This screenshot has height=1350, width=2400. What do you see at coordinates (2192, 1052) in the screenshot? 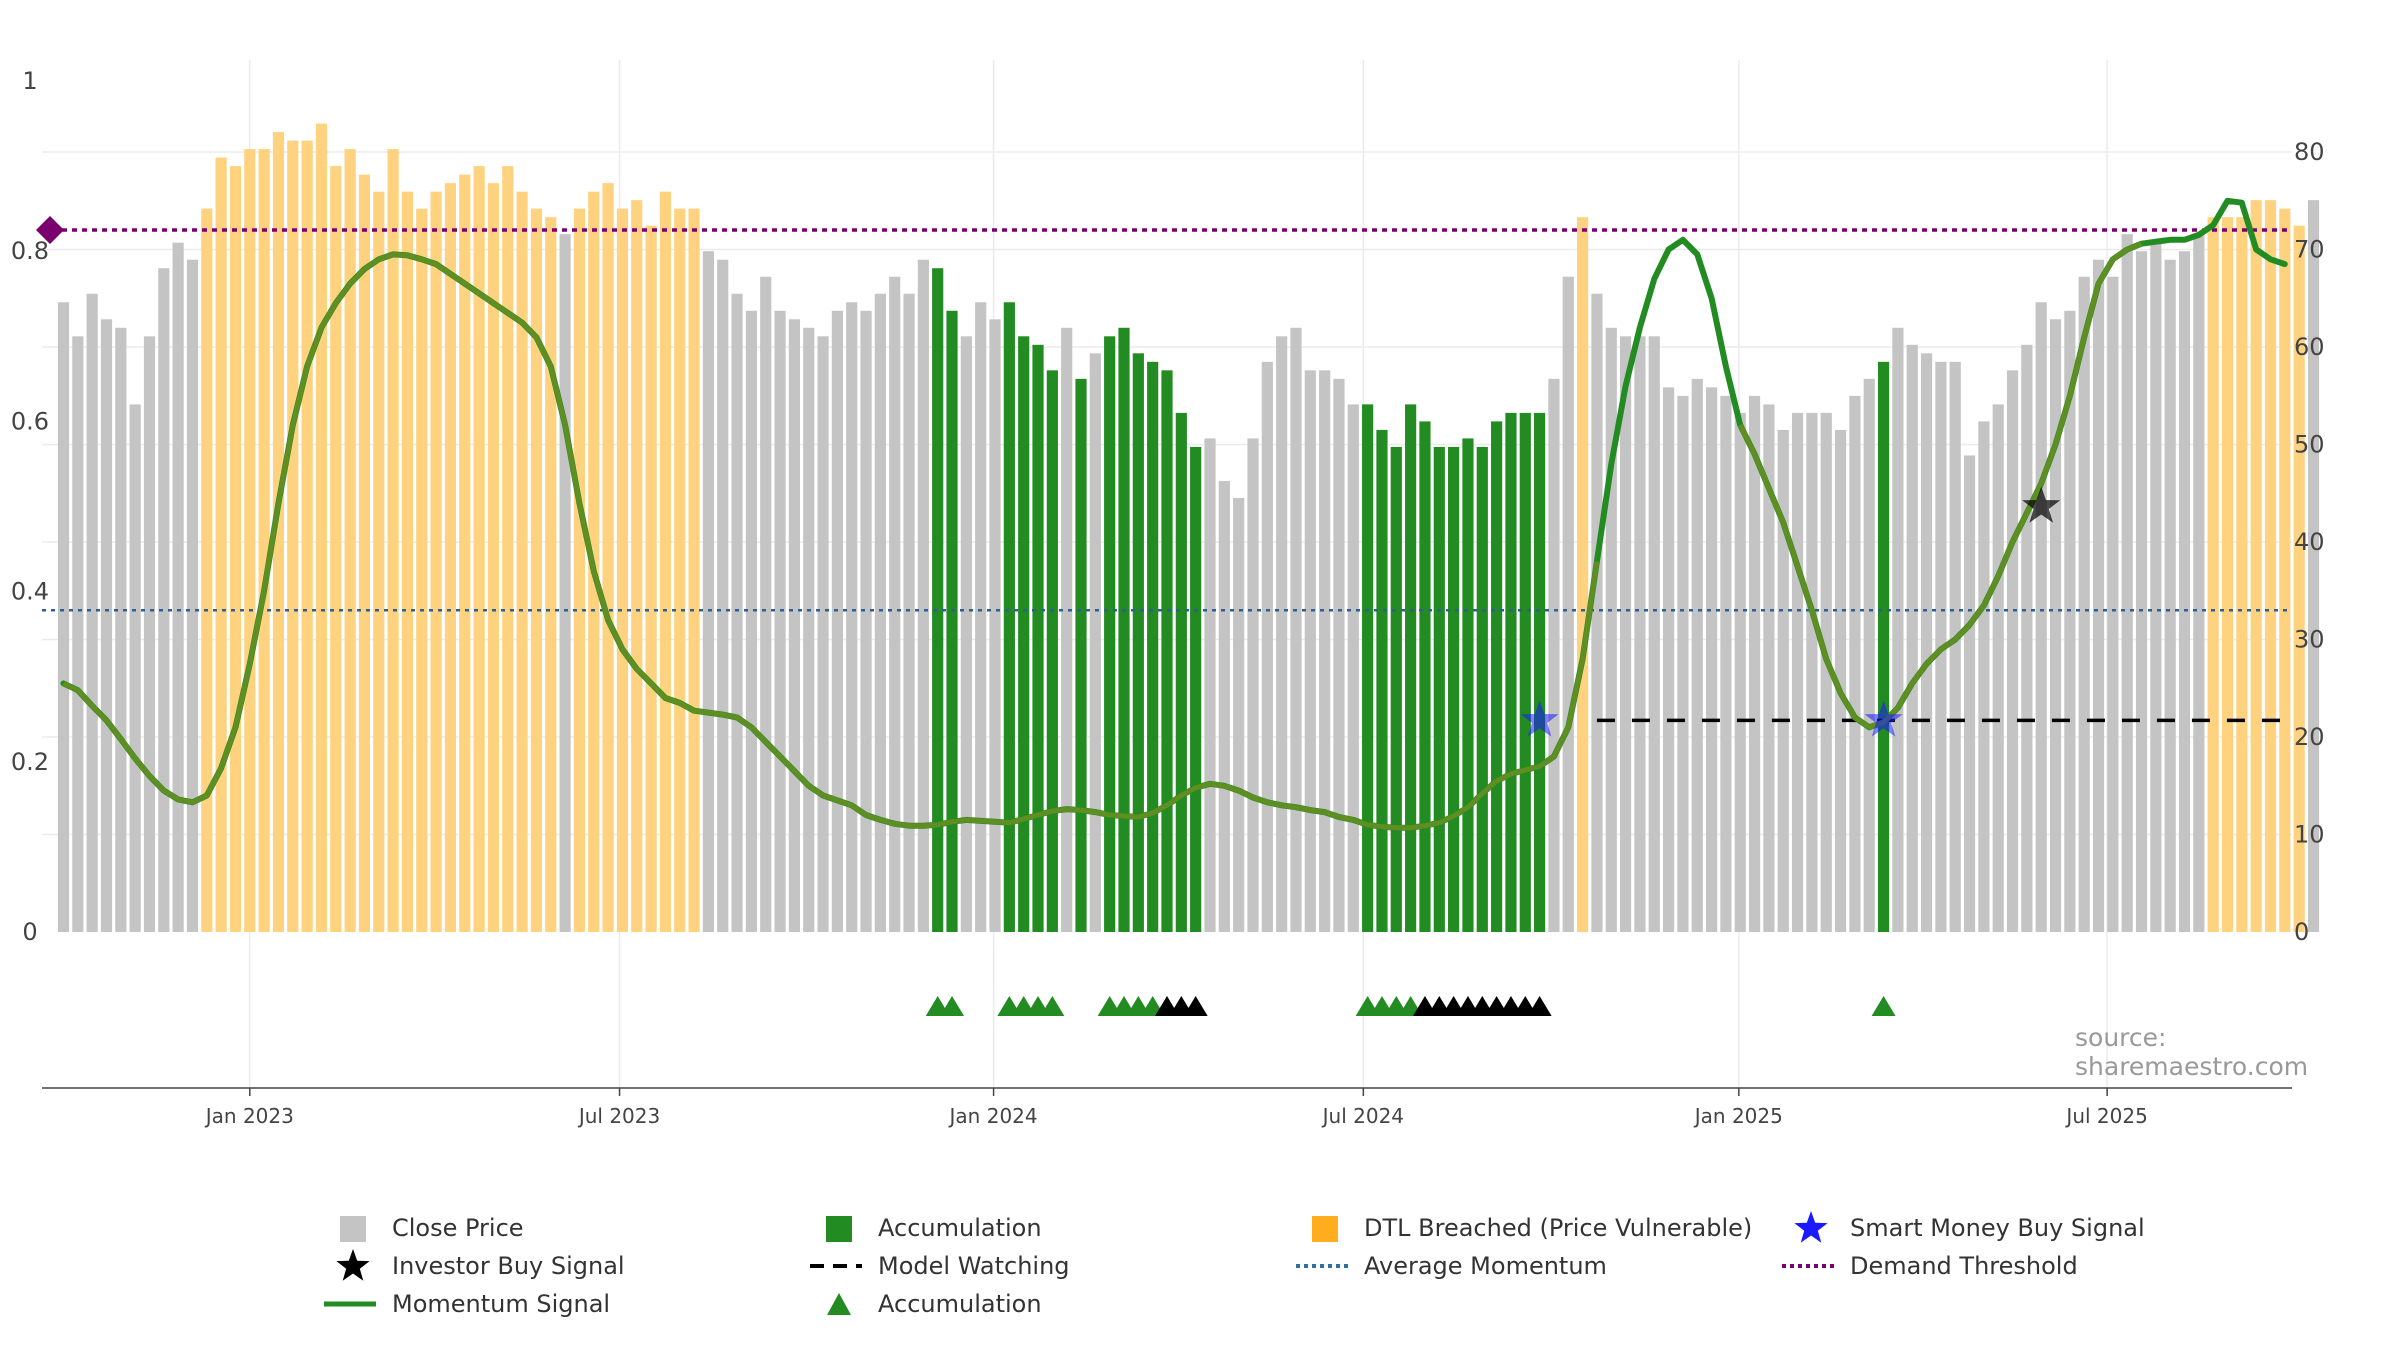
I see `source-label: source: sharemaestro.com` at bounding box center [2192, 1052].